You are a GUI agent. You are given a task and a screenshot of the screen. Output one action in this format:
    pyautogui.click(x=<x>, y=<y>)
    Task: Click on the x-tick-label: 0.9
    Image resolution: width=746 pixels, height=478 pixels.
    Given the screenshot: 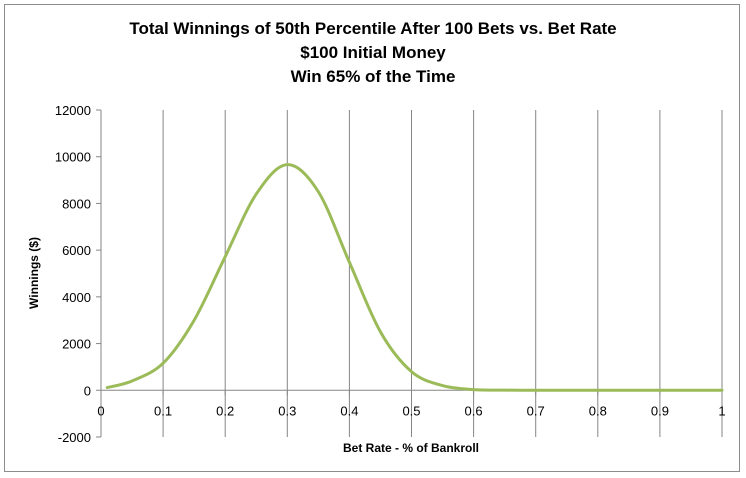 What is the action you would take?
    pyautogui.click(x=660, y=410)
    